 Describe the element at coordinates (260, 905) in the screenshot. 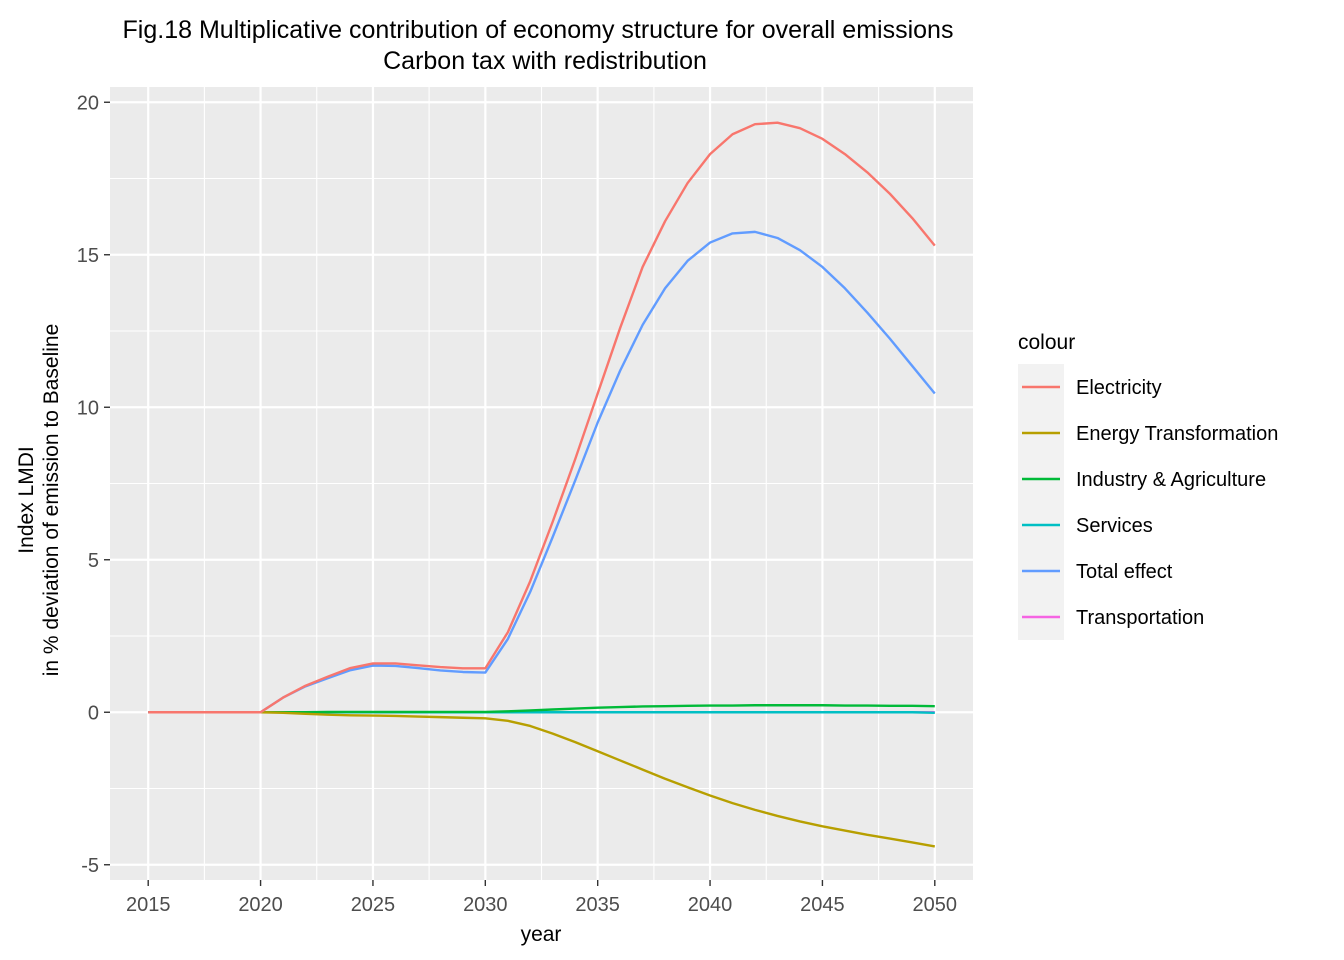

I see `x-tick-label: 2020` at that location.